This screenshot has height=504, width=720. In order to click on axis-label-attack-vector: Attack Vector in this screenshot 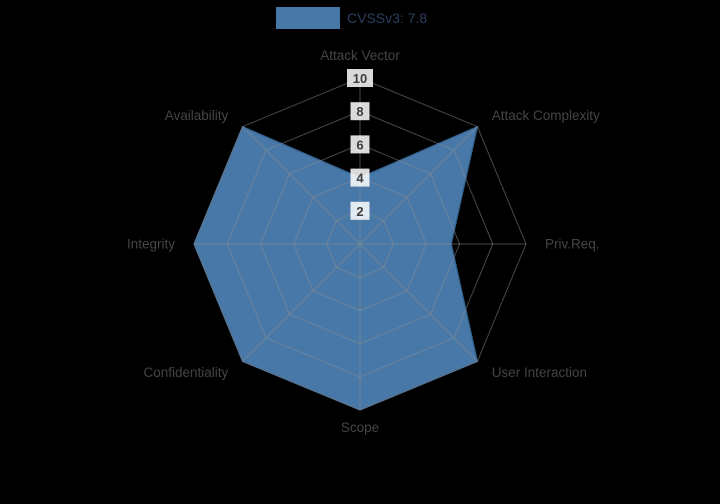, I will do `click(360, 55)`.